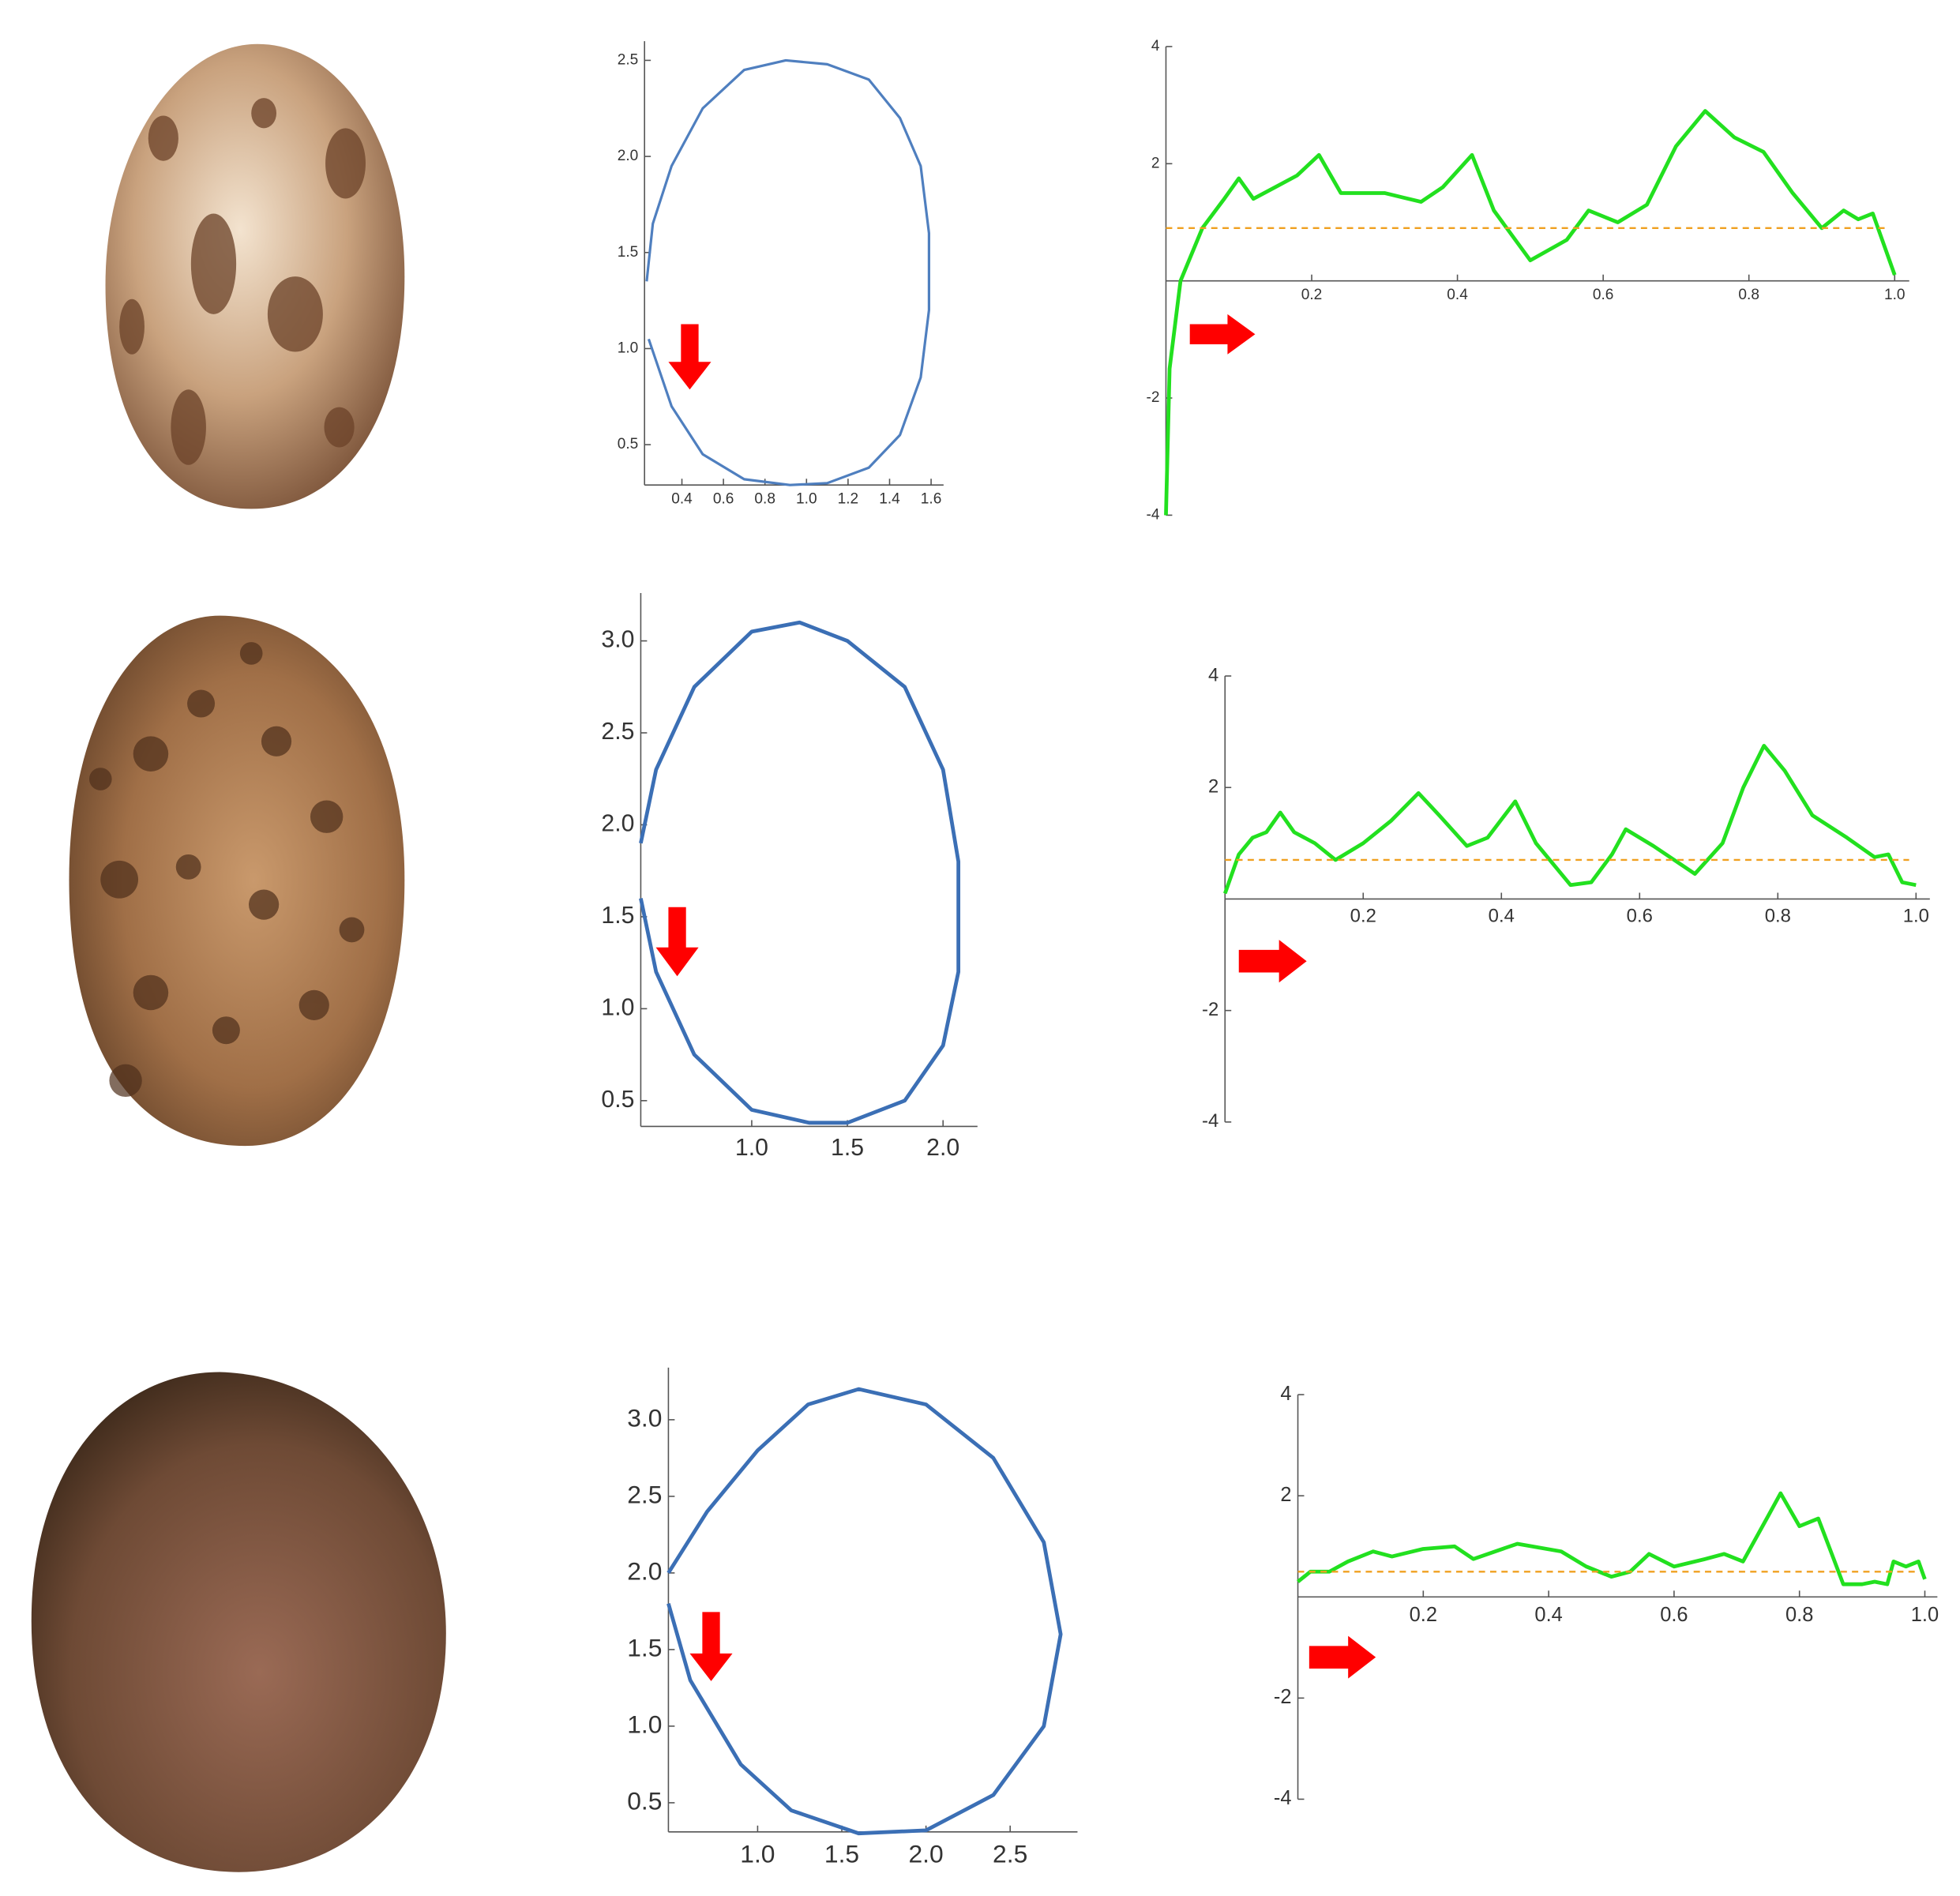 The width and height of the screenshot is (1960, 1896). I want to click on x-tick-label: 1.2, so click(848, 498).